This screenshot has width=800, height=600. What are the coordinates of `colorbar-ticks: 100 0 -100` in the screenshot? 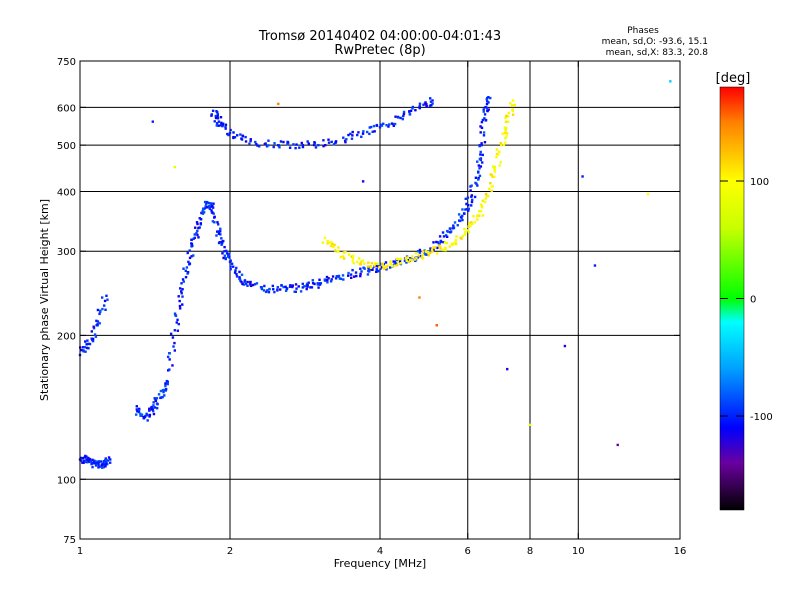 It's located at (746, 300).